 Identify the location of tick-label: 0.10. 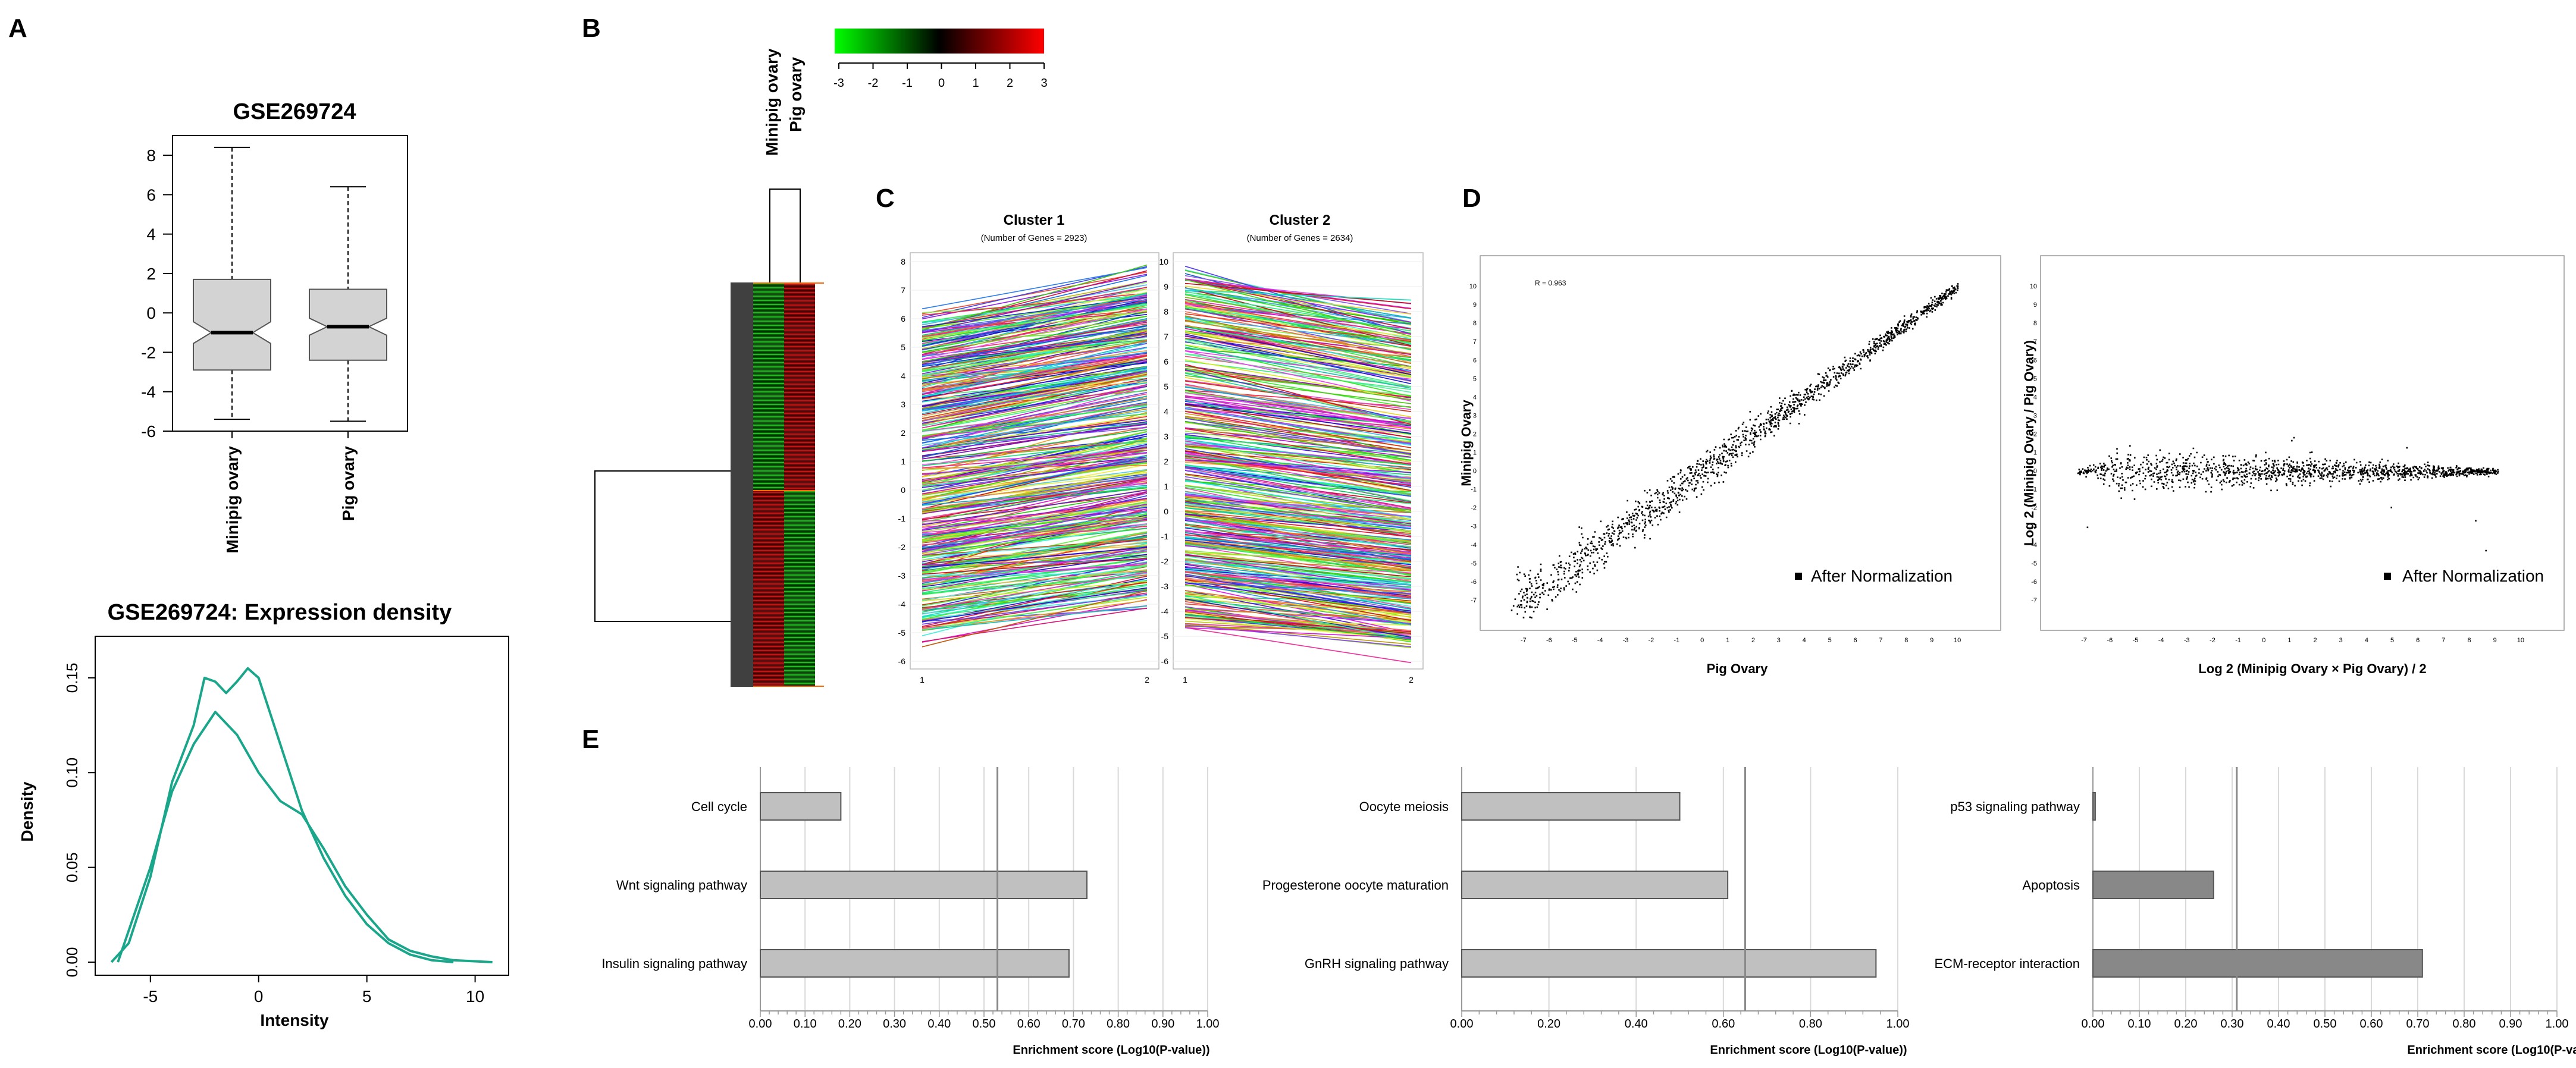
(72, 773).